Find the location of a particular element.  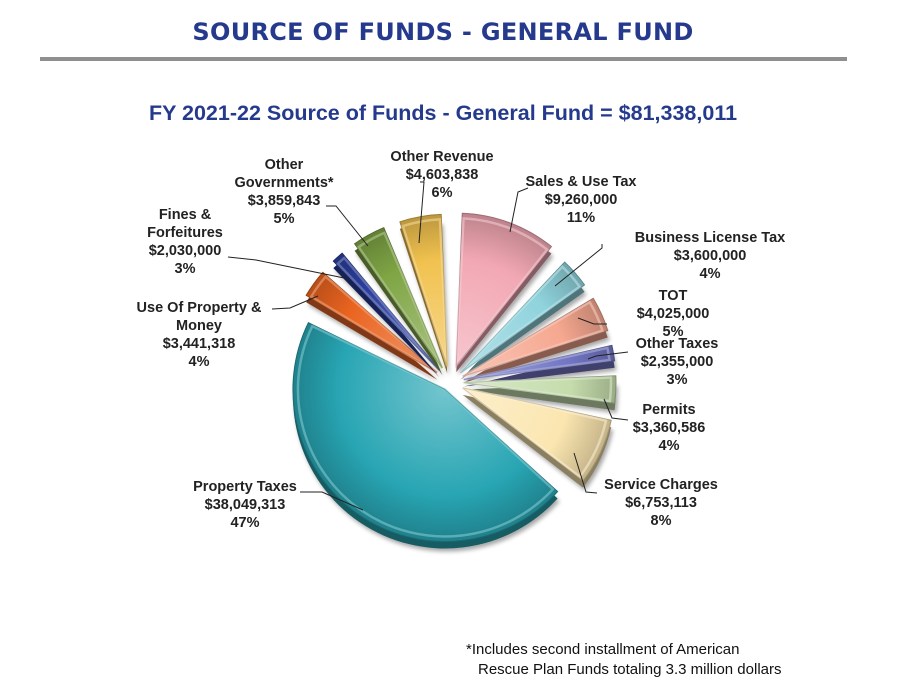

label-fines-forfeitures: Fines & Forfeitures $2,030,000 3% is located at coordinates (185, 242).